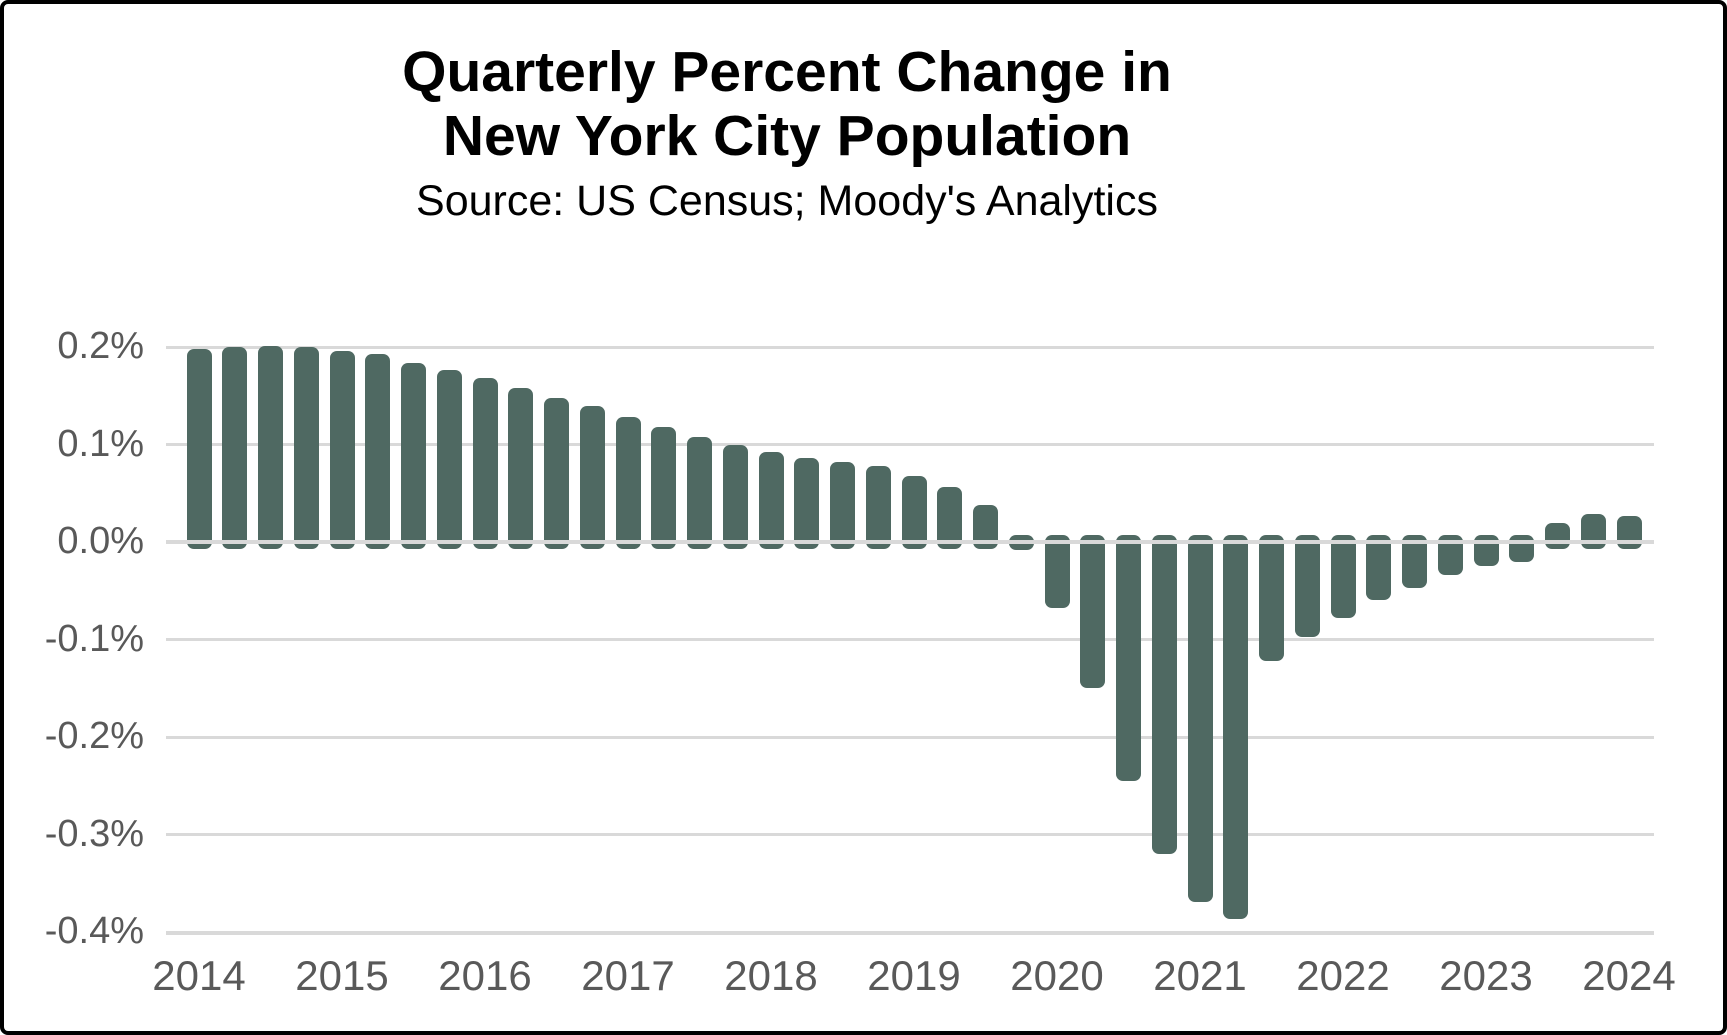 This screenshot has height=1035, width=1727. Describe the element at coordinates (1093, 612) in the screenshot. I see `bar-2020-Q2` at that location.